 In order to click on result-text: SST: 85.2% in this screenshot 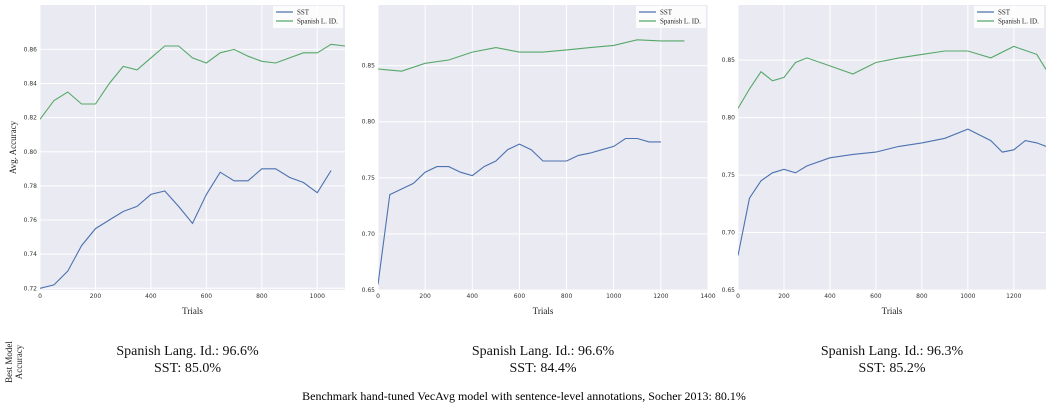, I will do `click(892, 368)`.